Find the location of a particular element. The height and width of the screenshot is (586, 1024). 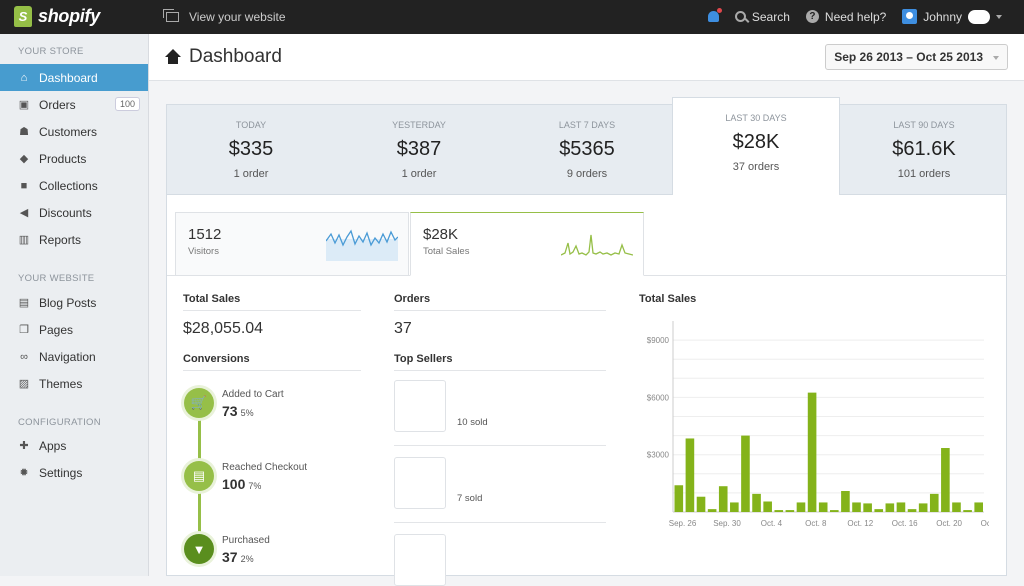

customers-icon: ☗ is located at coordinates (24, 132).